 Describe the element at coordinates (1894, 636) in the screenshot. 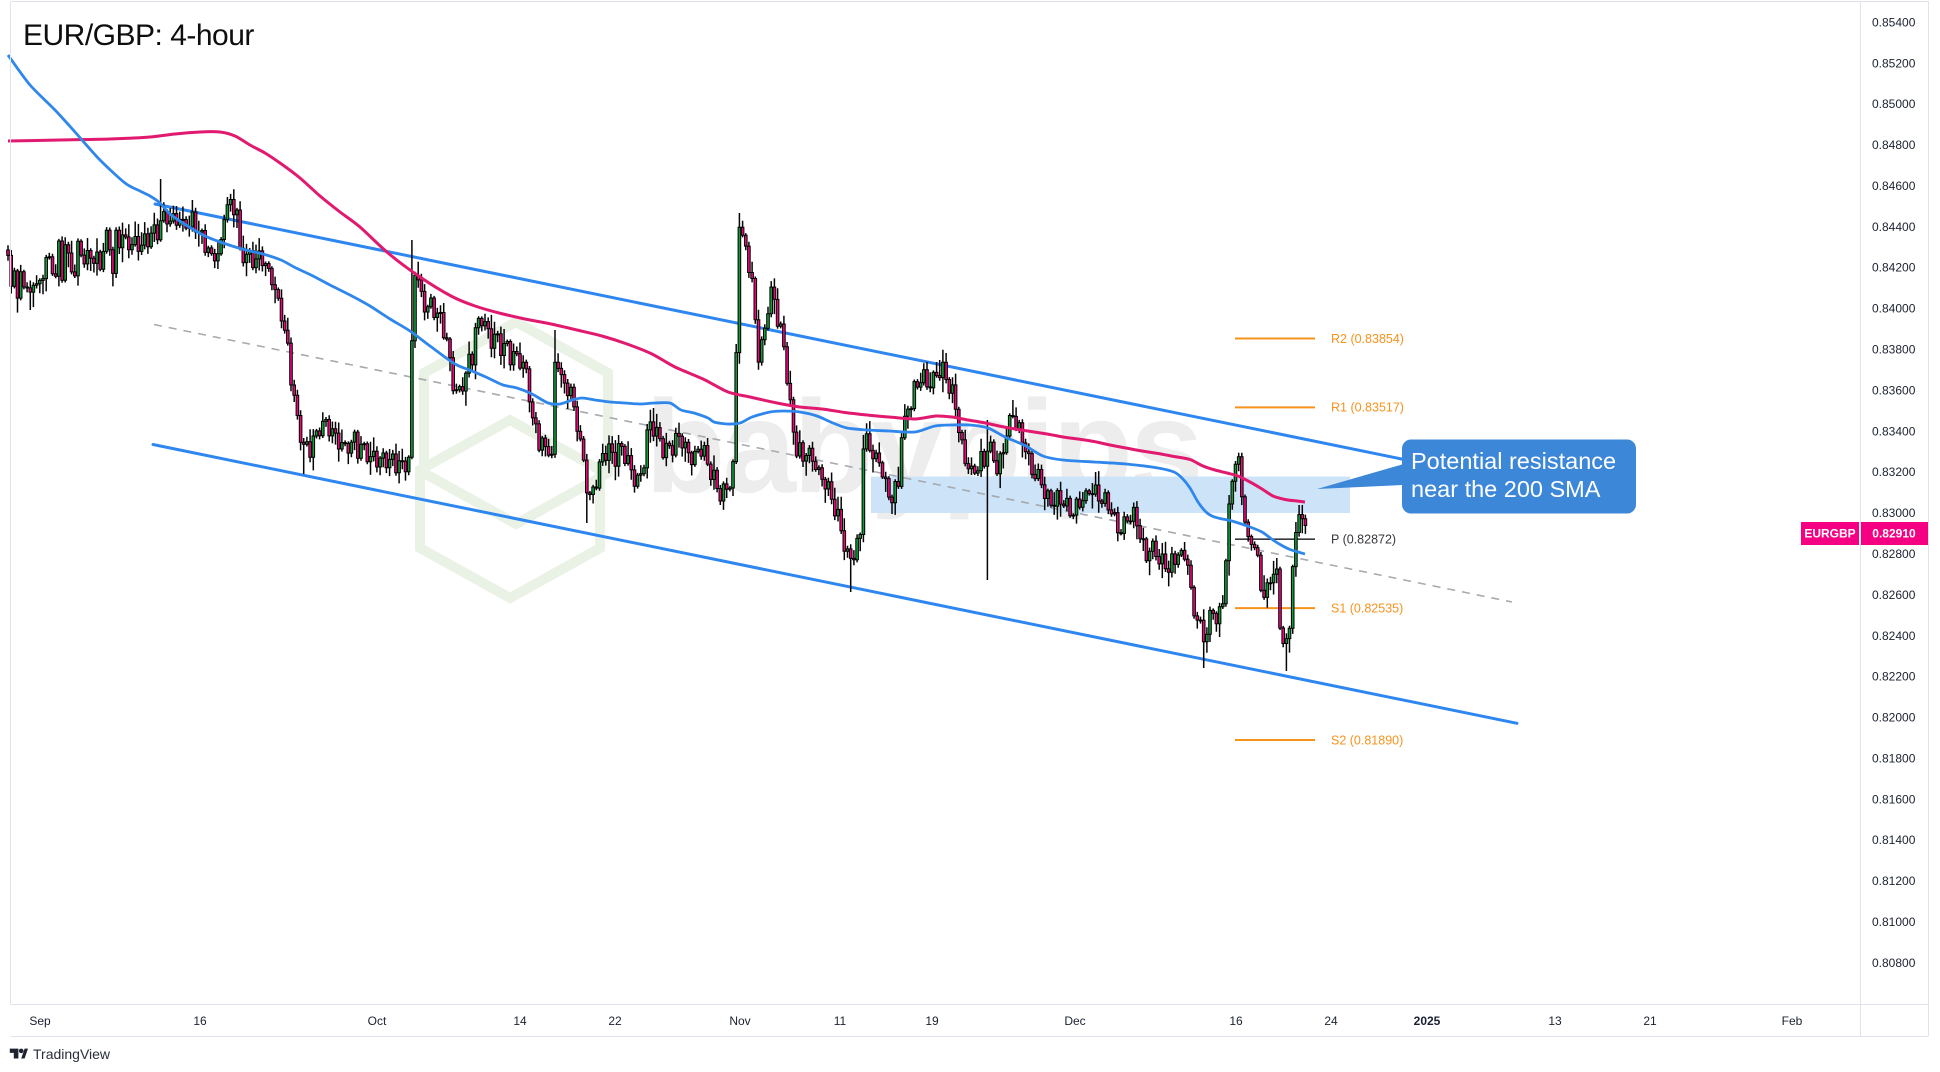

I see `svg-text: 0.82400` at that location.